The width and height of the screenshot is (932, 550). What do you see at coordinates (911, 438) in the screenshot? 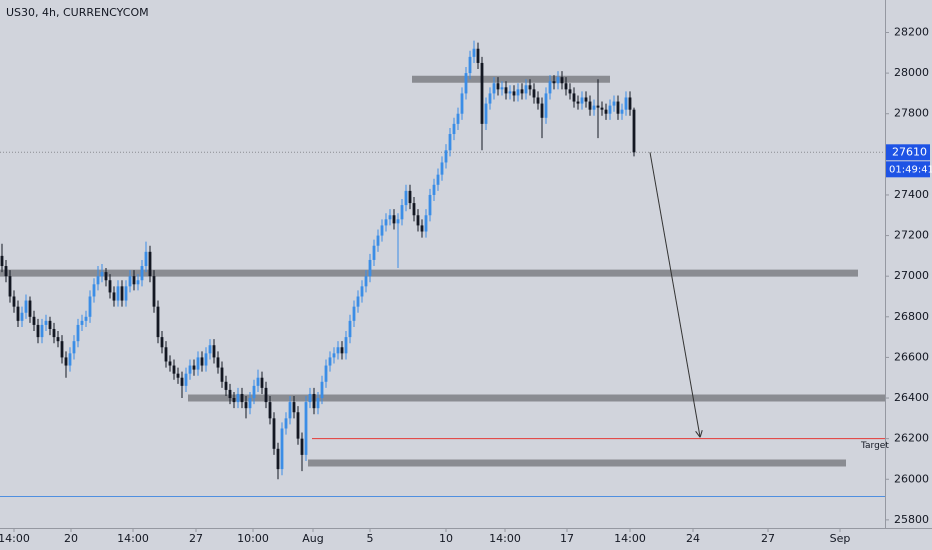
I see `y-tick-label: 26200` at bounding box center [911, 438].